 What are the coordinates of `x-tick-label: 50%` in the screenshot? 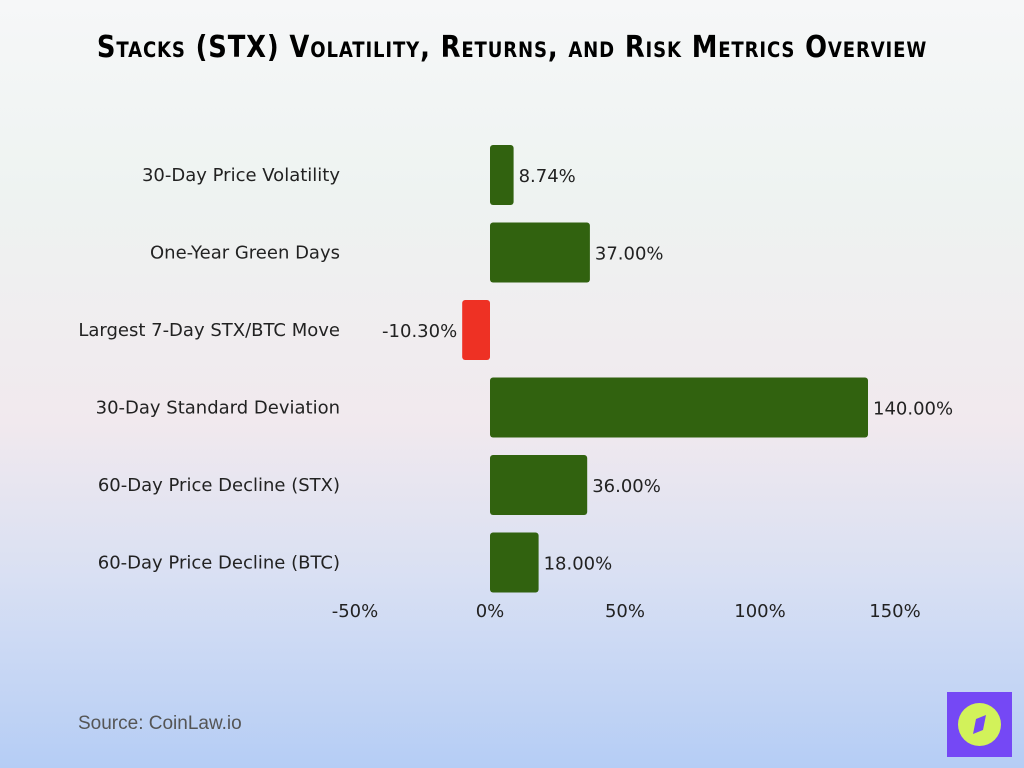 It's located at (625, 611).